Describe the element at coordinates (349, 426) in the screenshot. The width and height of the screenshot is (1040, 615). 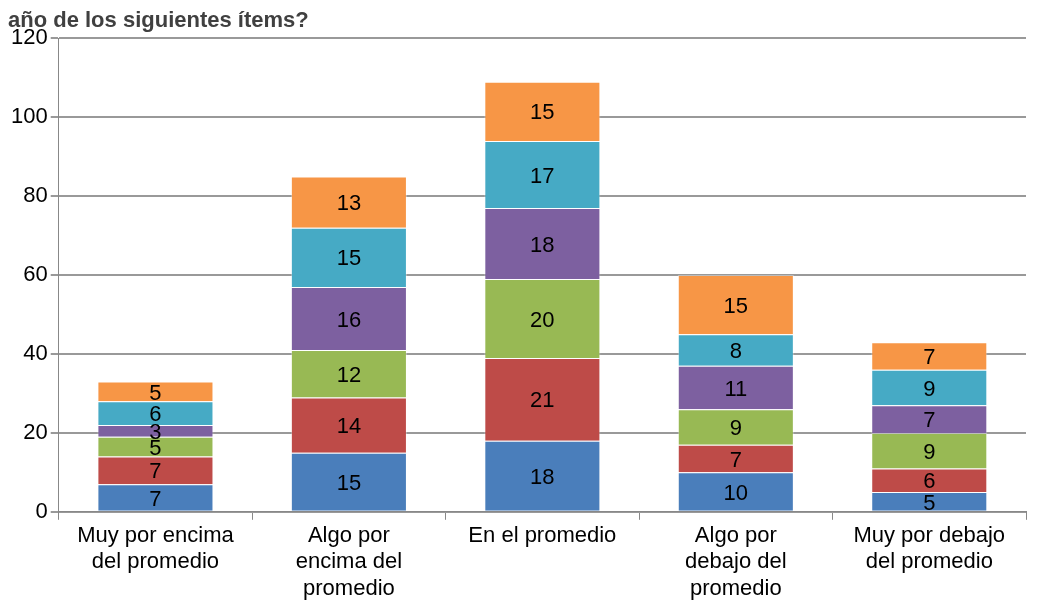
I see `data-label: 14` at that location.